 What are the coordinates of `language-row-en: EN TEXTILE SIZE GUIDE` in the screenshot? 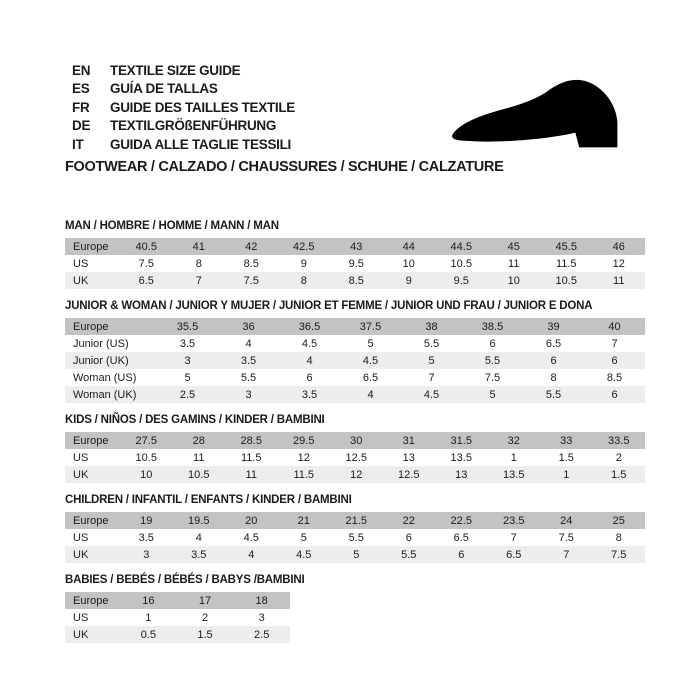 It's located at (183, 71).